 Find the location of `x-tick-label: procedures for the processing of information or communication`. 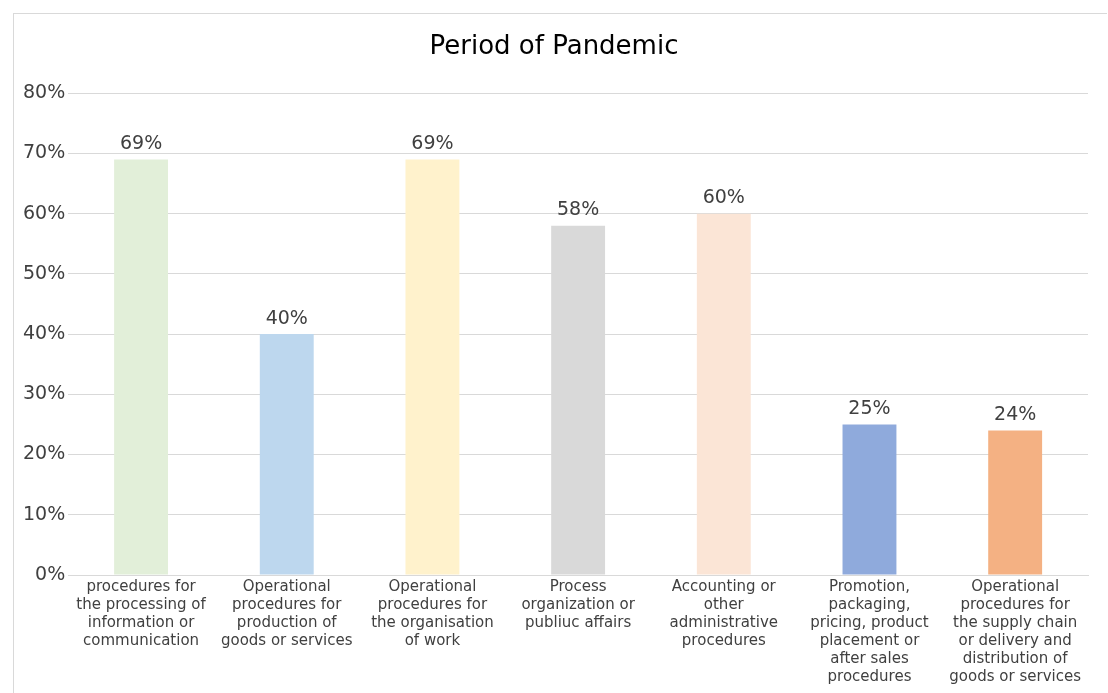

x-tick-label: procedures for the processing of information or communication is located at coordinates (141, 612).